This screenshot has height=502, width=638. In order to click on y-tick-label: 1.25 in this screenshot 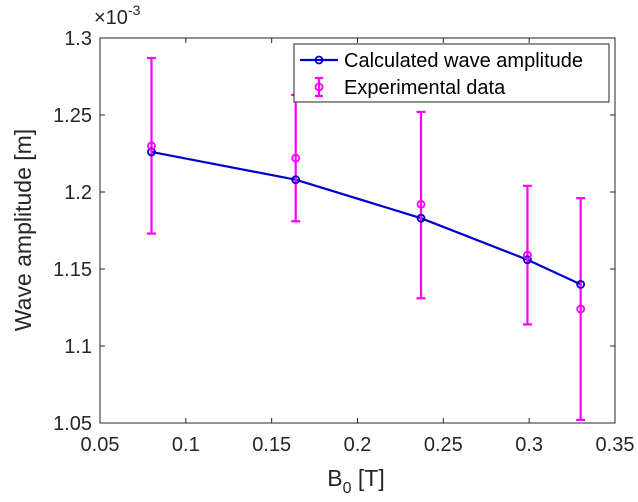, I will do `click(72, 116)`.